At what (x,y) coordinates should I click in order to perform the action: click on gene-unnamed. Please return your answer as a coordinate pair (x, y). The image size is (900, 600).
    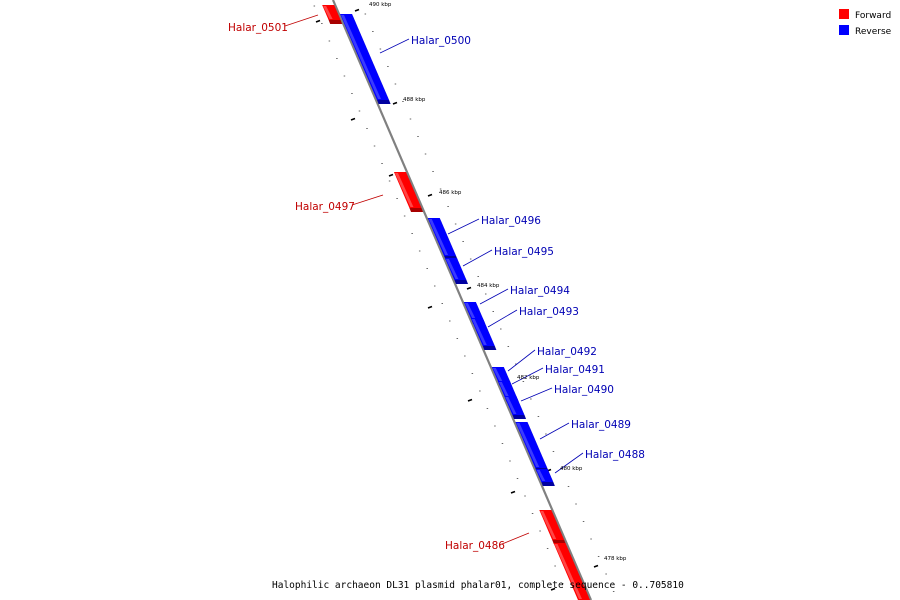
    Looking at the image, I should click on (572, 571).